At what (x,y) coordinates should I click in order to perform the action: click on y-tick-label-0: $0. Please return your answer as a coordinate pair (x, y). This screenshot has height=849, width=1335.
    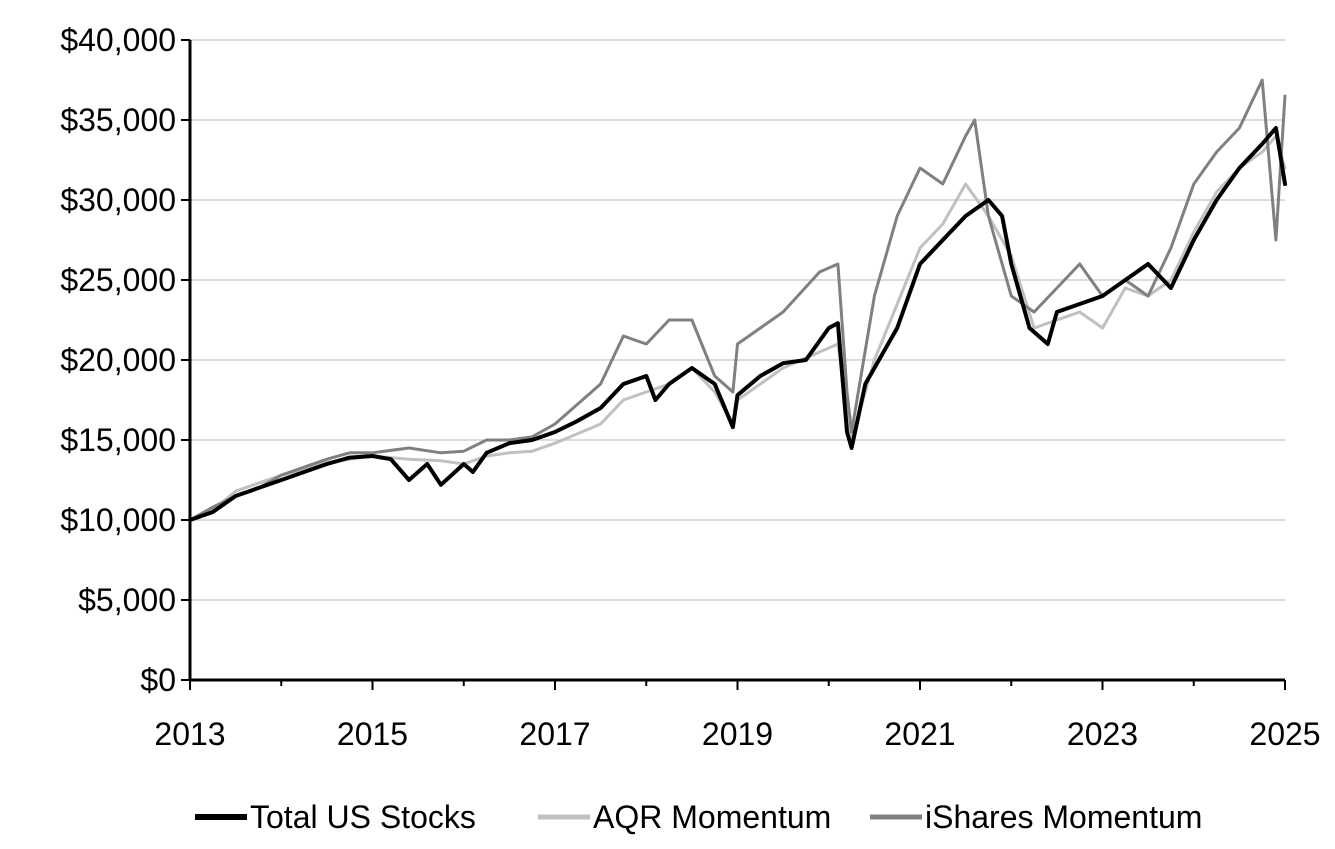
    Looking at the image, I should click on (158, 680).